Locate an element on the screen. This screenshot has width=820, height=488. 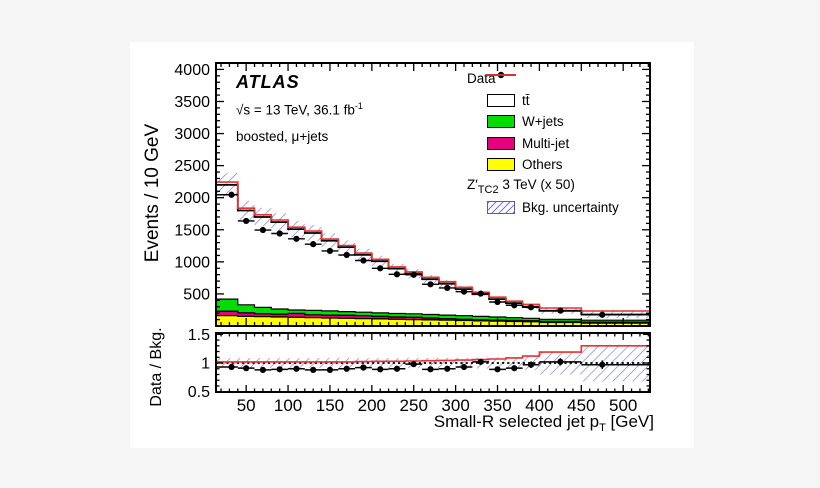
legend-item: Bkg. uncertainty is located at coordinates (575, 208).